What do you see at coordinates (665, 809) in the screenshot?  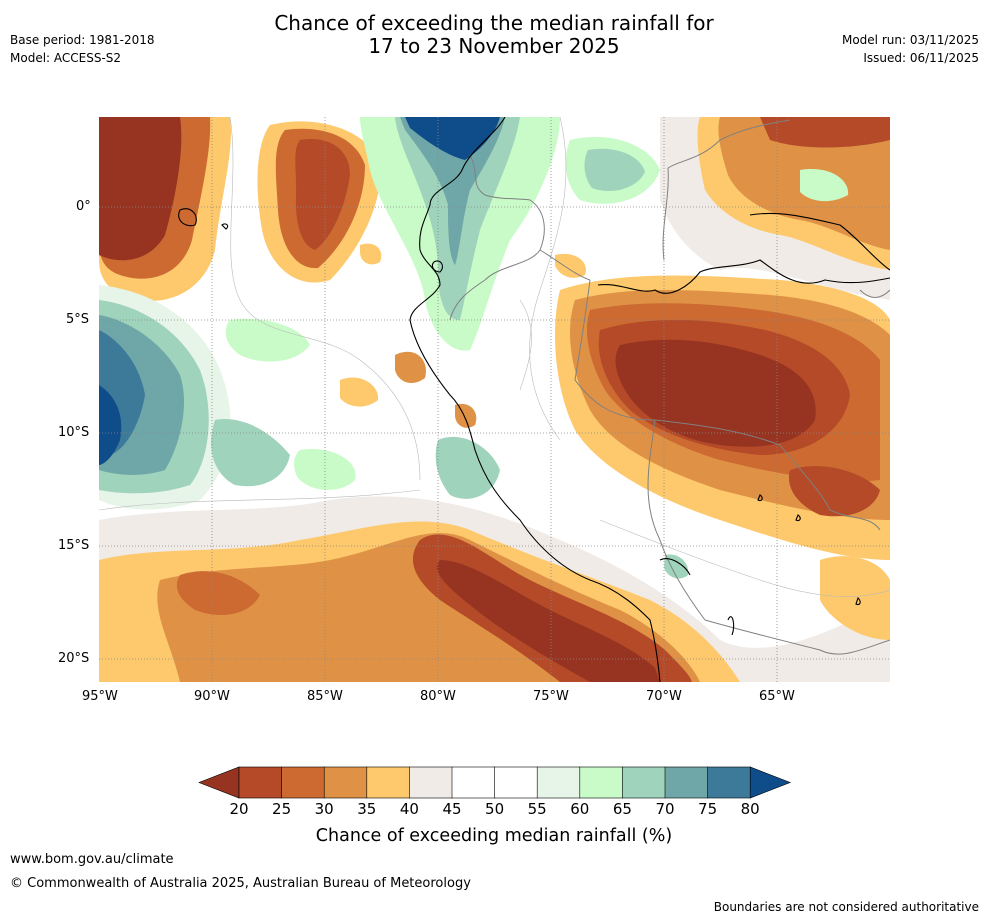 I see `colorbar-tick-label: 70` at bounding box center [665, 809].